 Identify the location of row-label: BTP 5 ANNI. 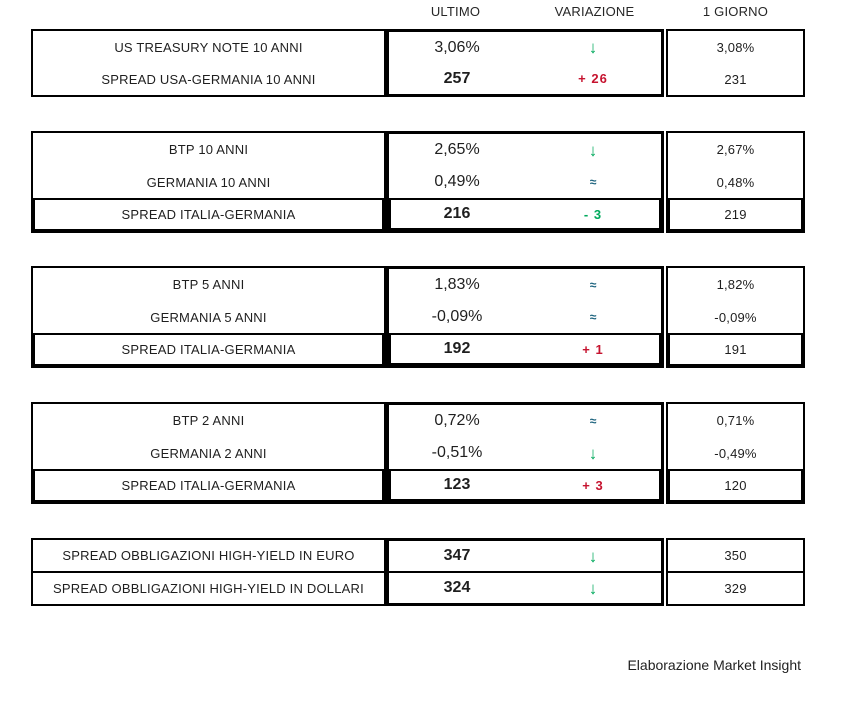
(208, 284).